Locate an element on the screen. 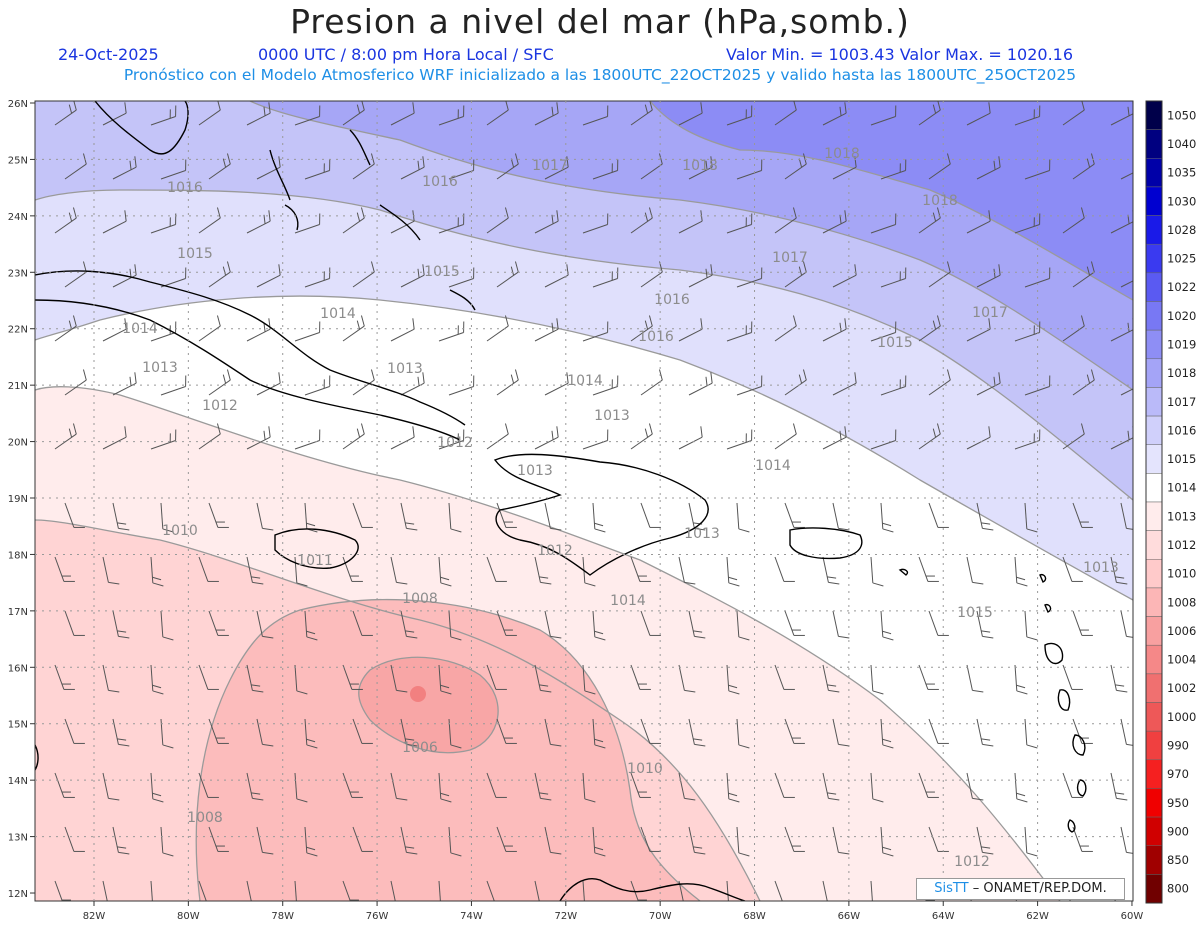  lat-label: 22N is located at coordinates (18, 330).